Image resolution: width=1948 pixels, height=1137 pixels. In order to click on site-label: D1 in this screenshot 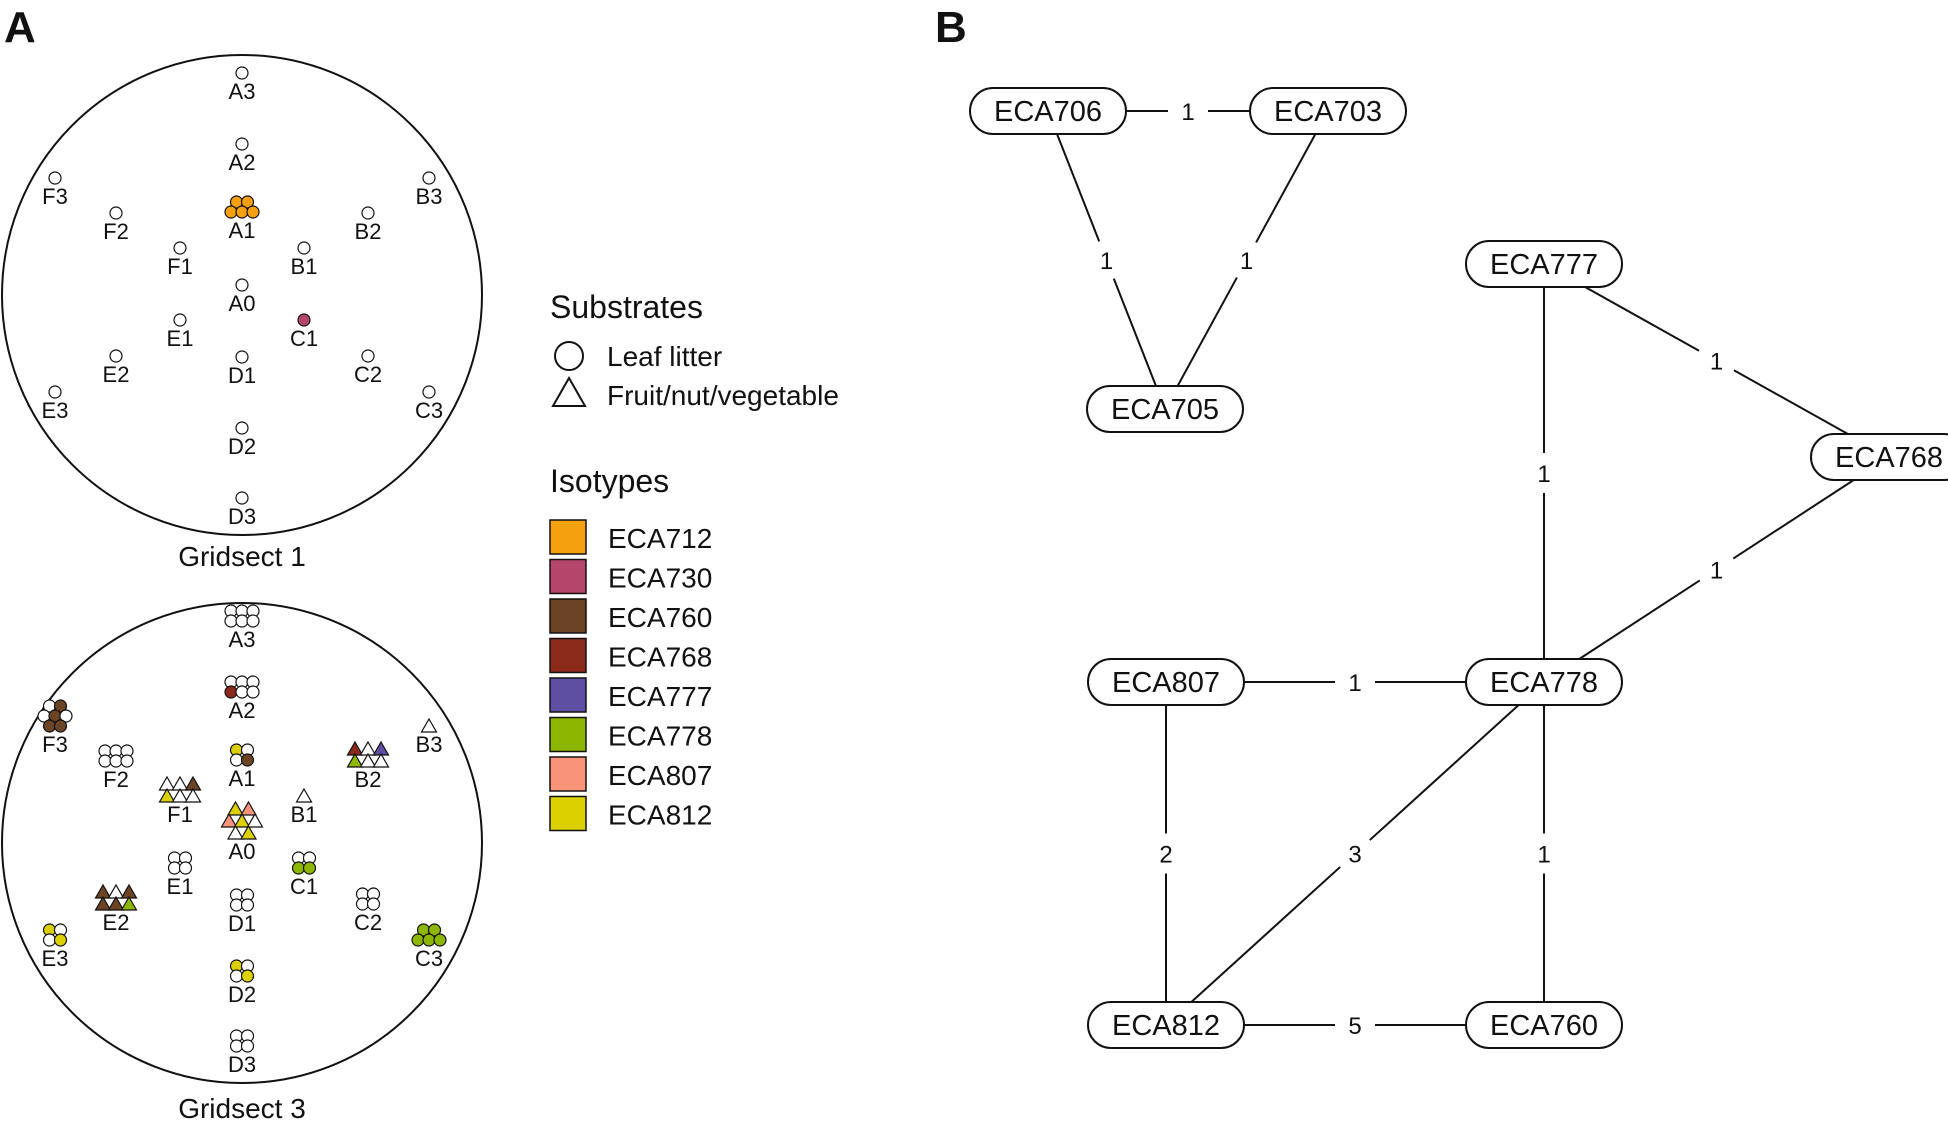, I will do `click(242, 923)`.